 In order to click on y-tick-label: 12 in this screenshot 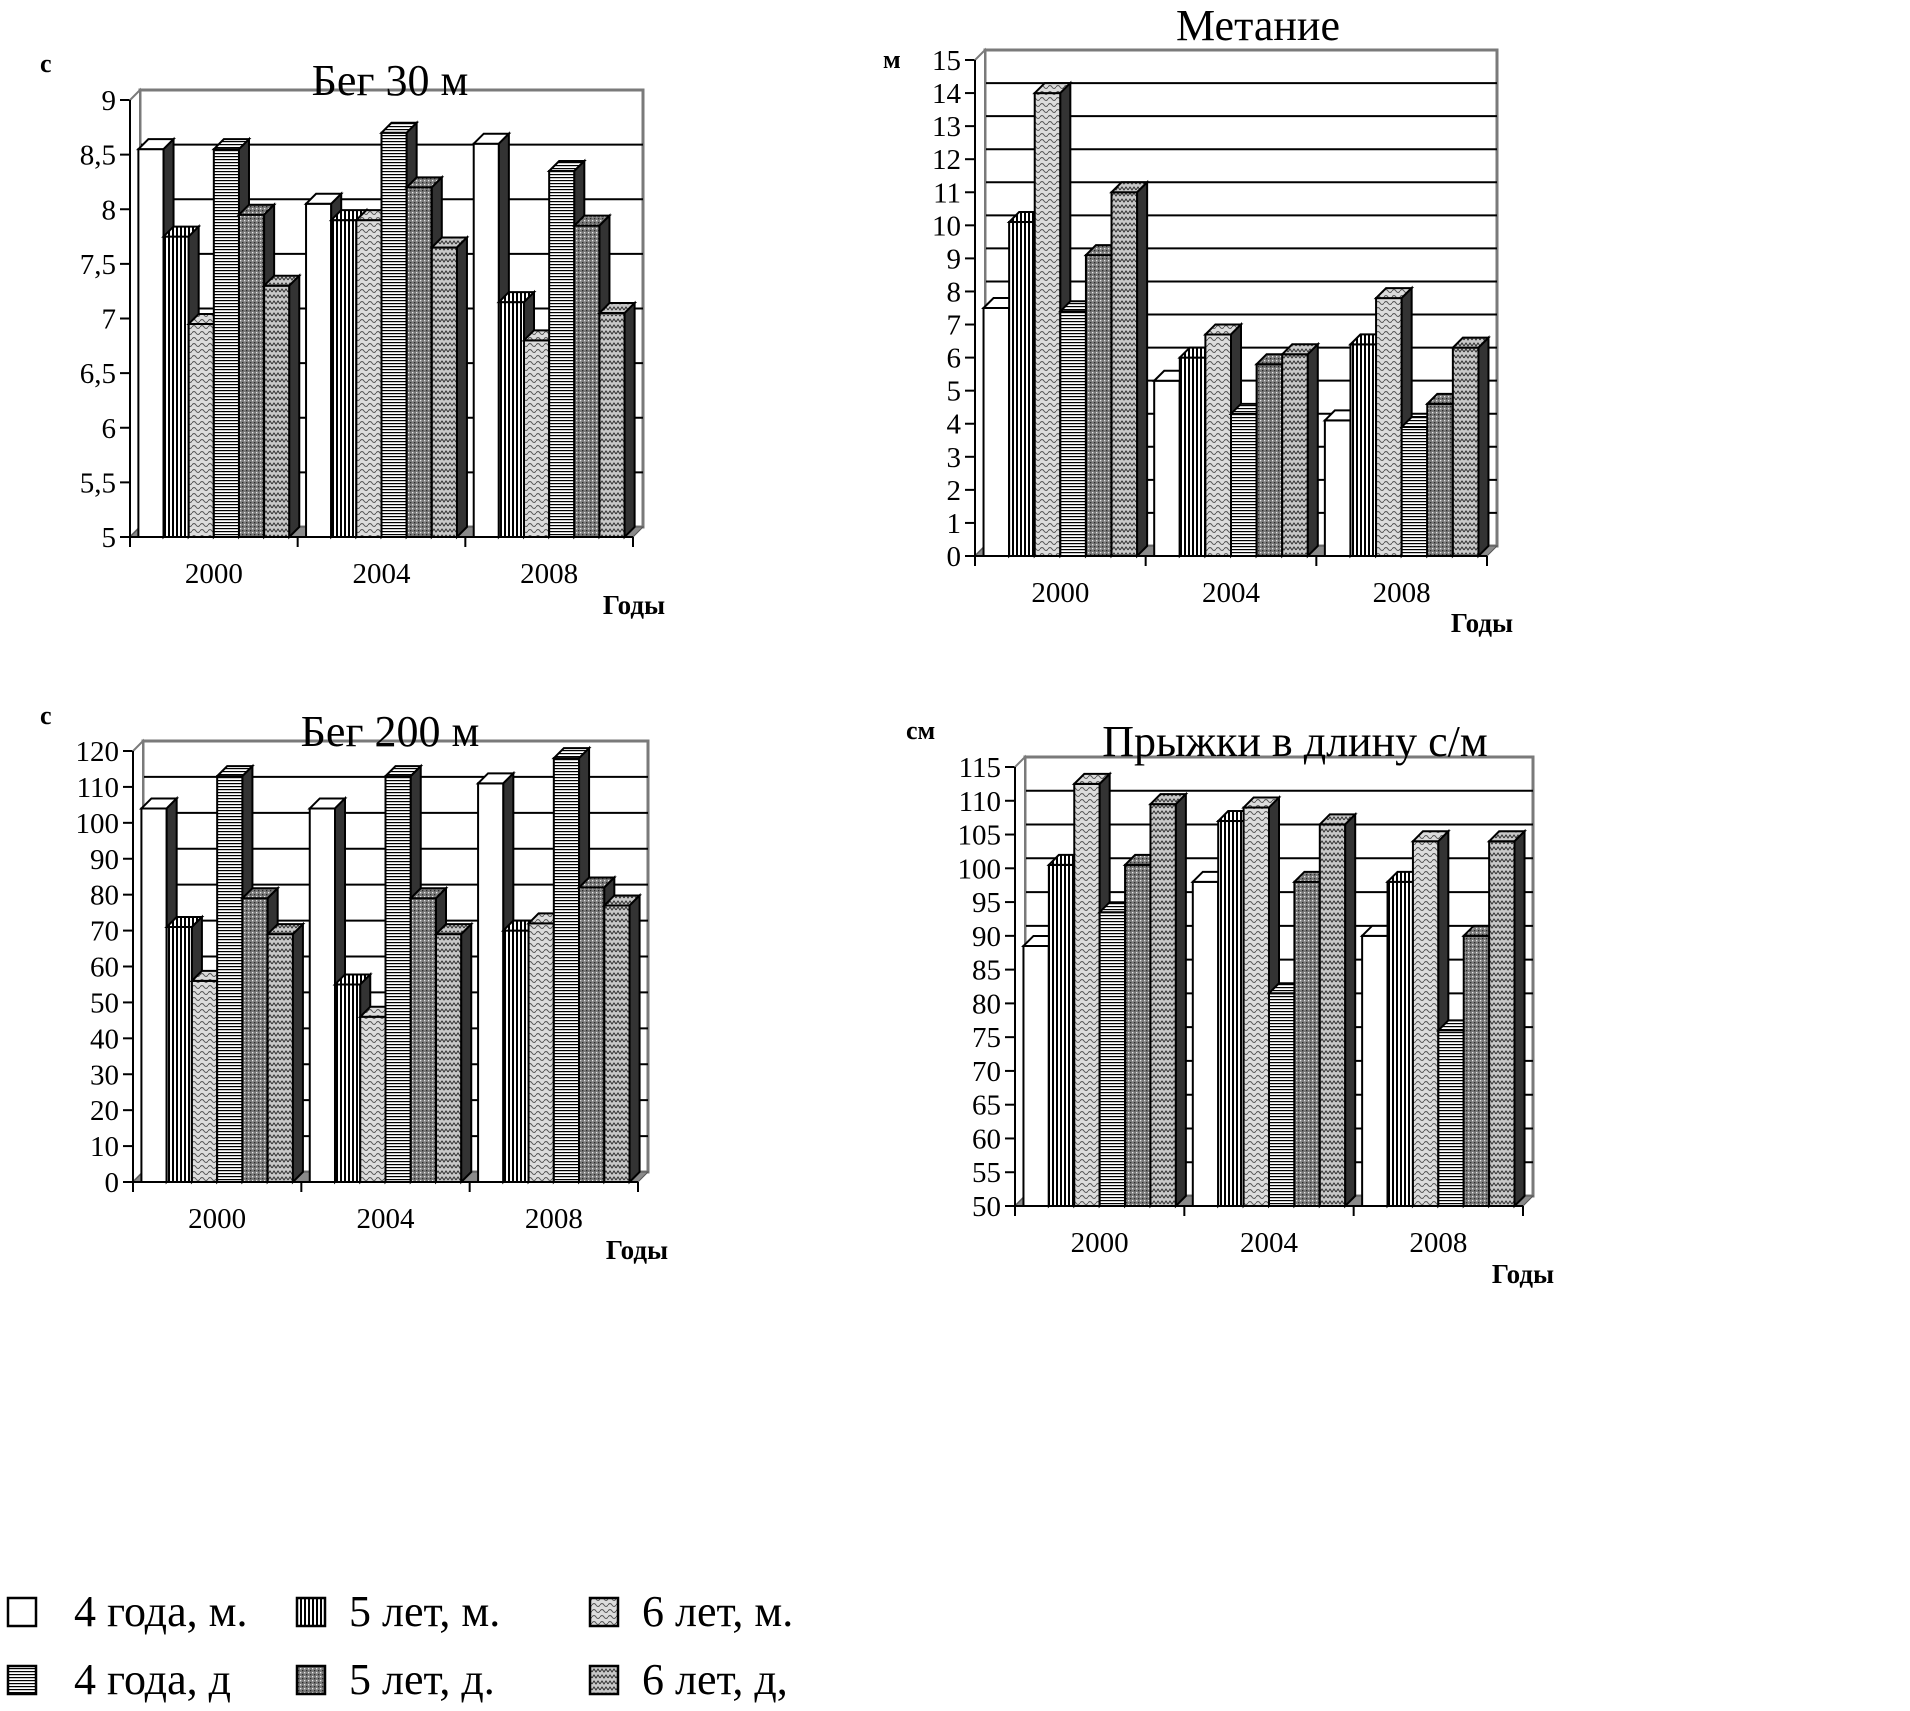, I will do `click(946, 160)`.